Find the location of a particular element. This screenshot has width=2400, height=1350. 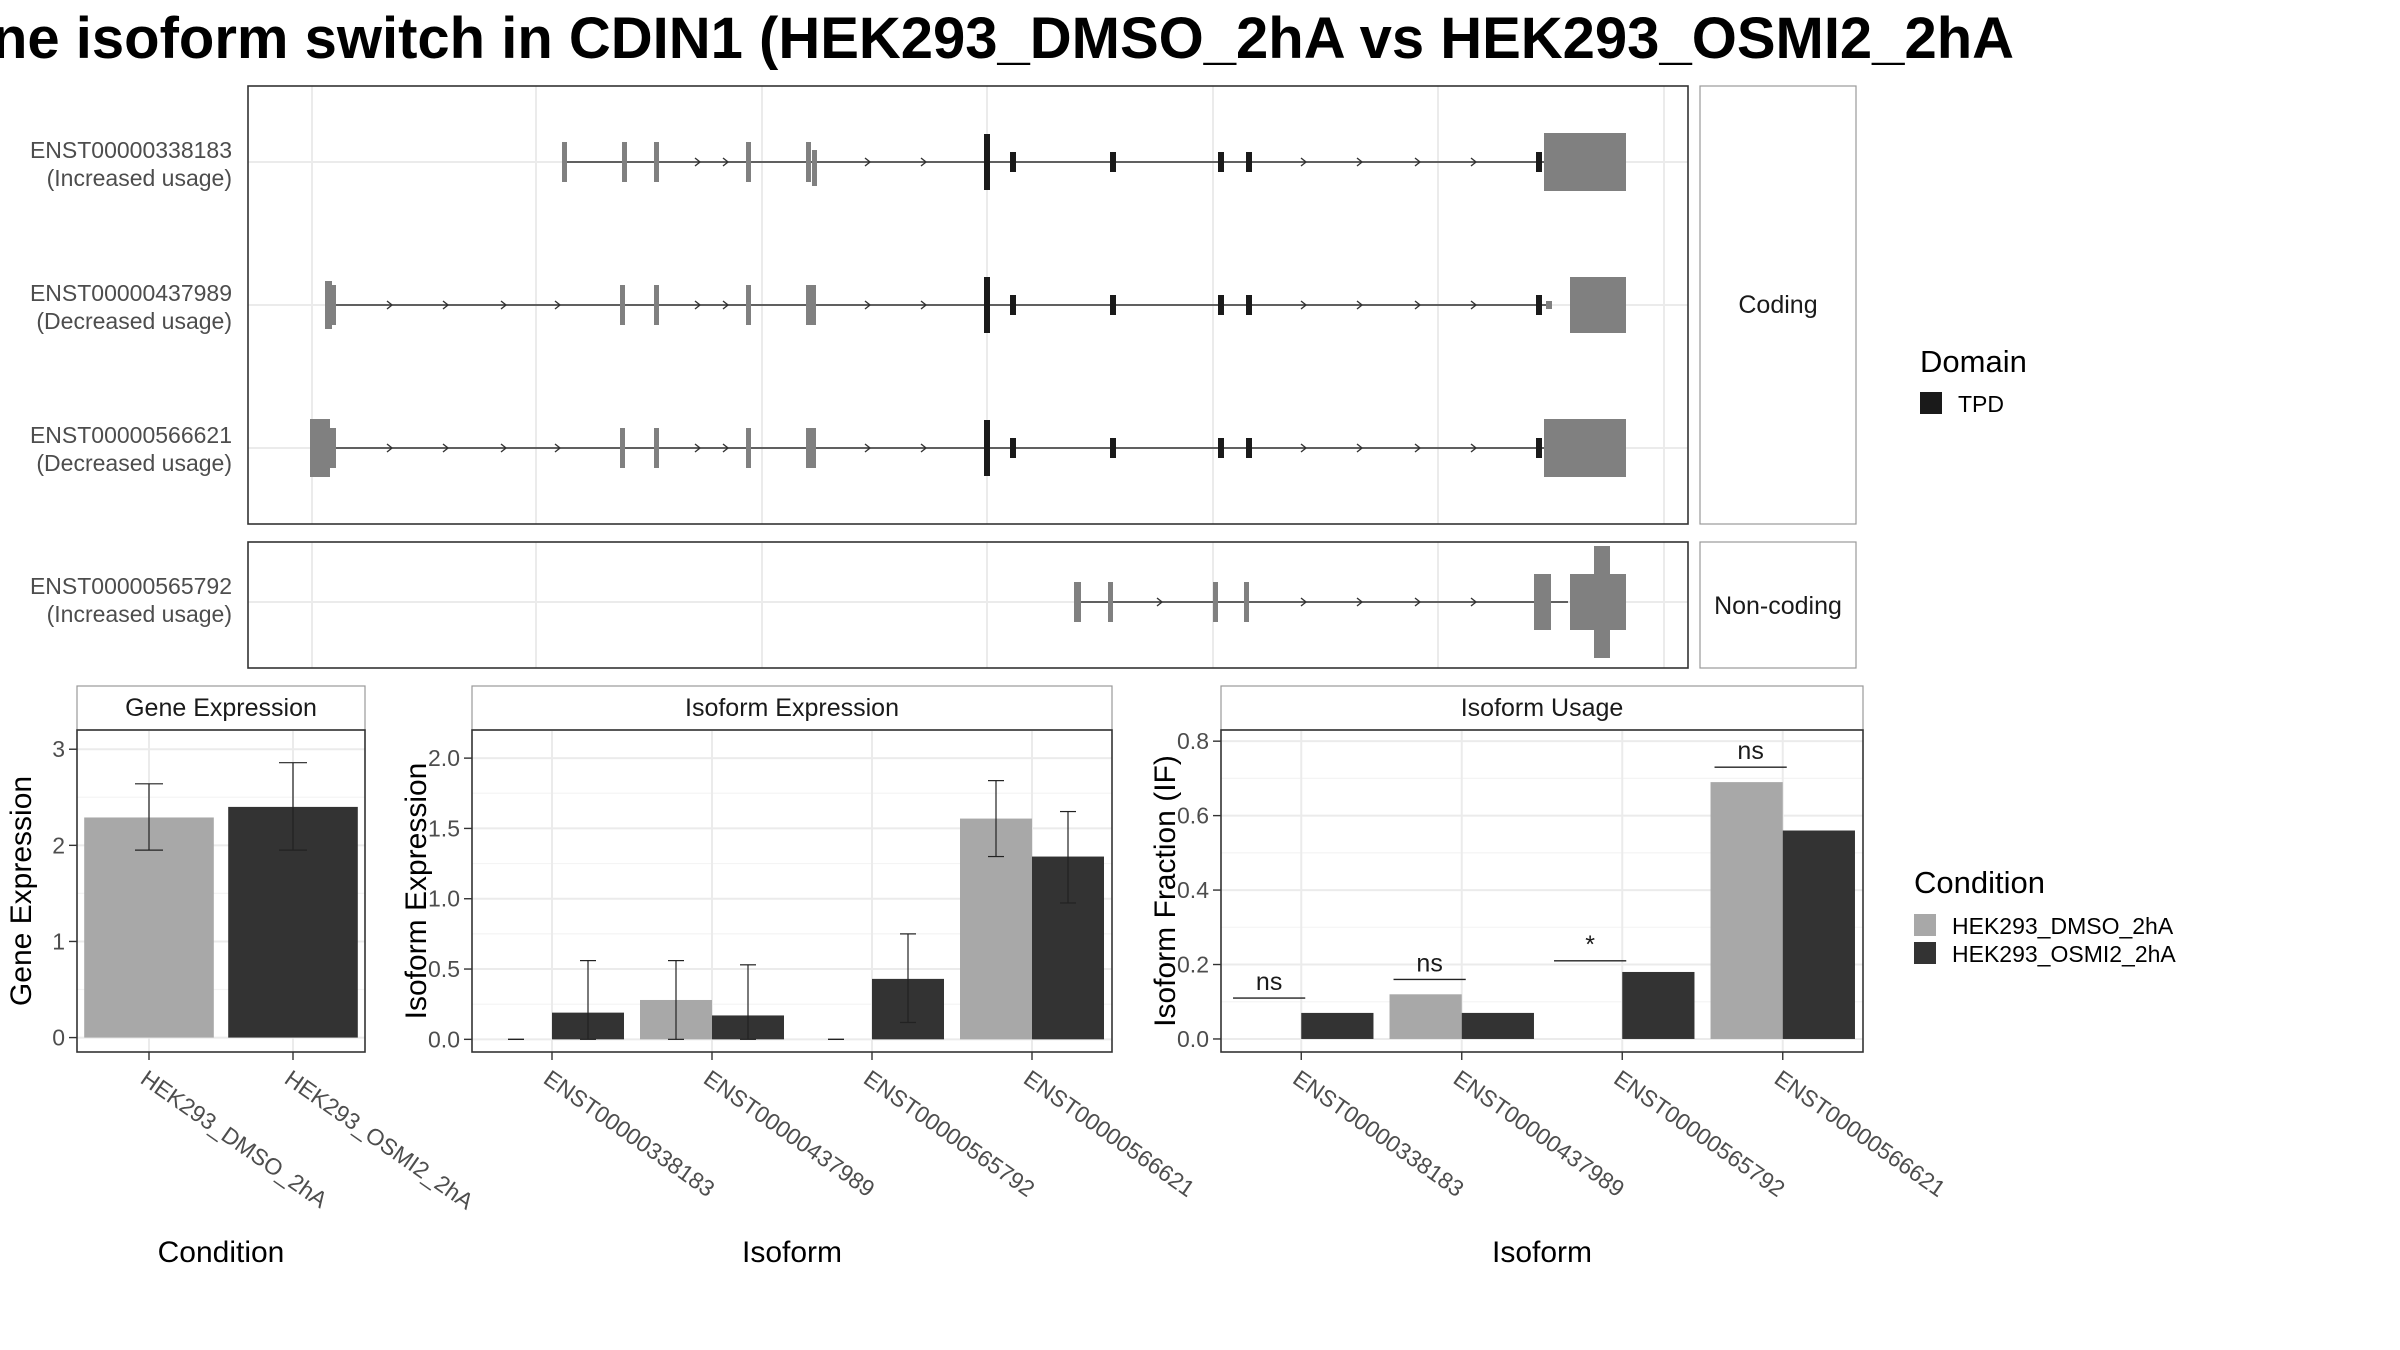

strip-noncoding-label: Non-coding is located at coordinates (1778, 606).